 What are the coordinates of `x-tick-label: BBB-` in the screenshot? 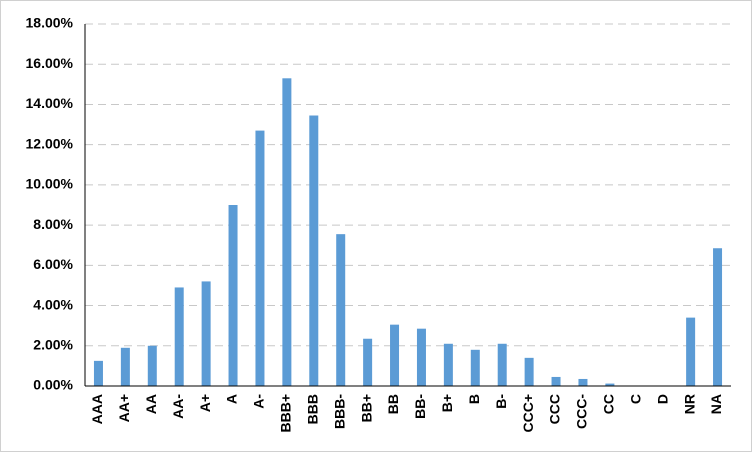 It's located at (339, 411).